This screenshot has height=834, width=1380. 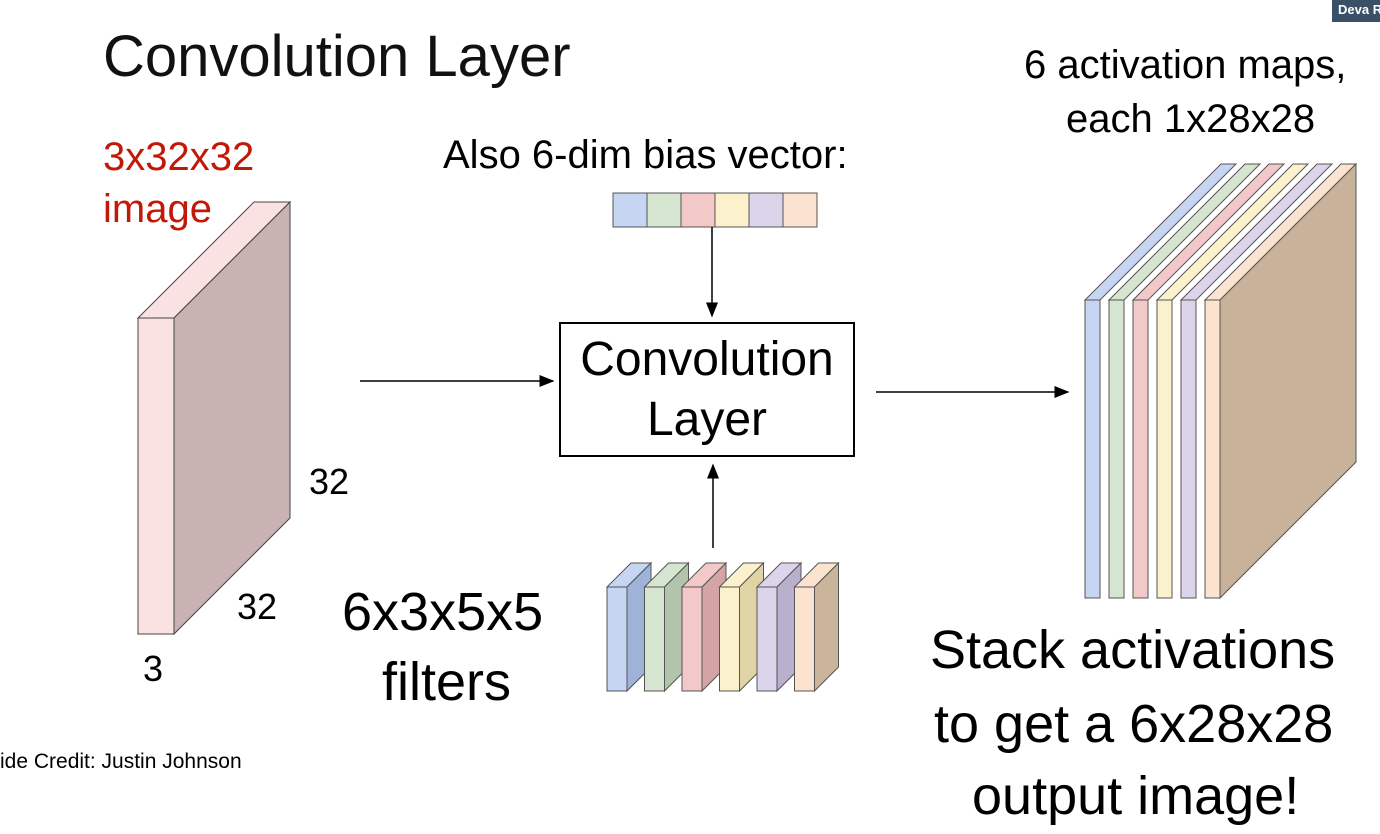 I want to click on conv-box-line2: Layer, so click(x=707, y=419).